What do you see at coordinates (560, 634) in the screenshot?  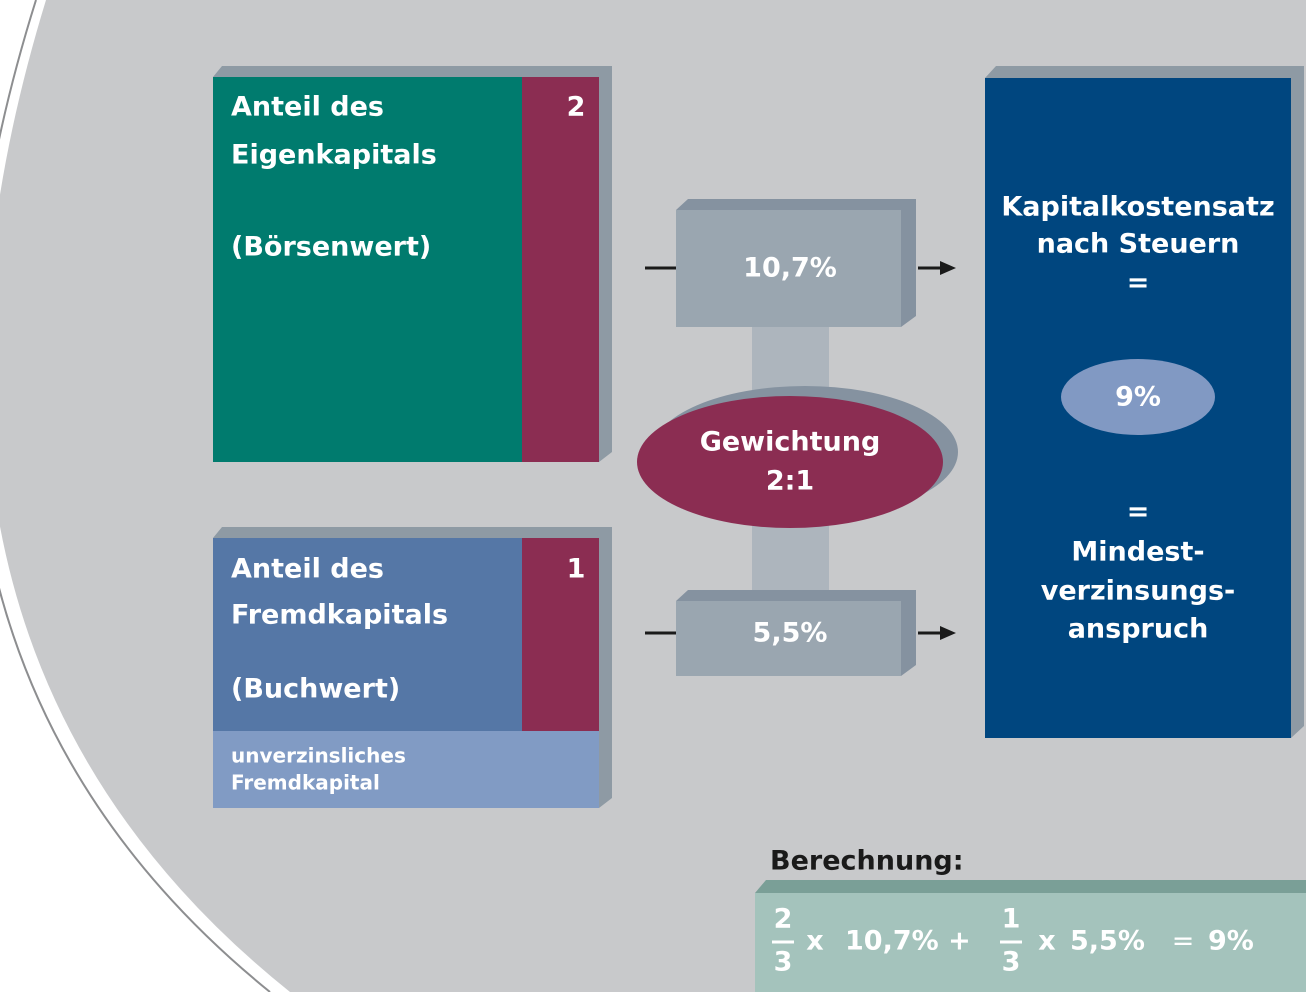 I see `debt-weight-box` at bounding box center [560, 634].